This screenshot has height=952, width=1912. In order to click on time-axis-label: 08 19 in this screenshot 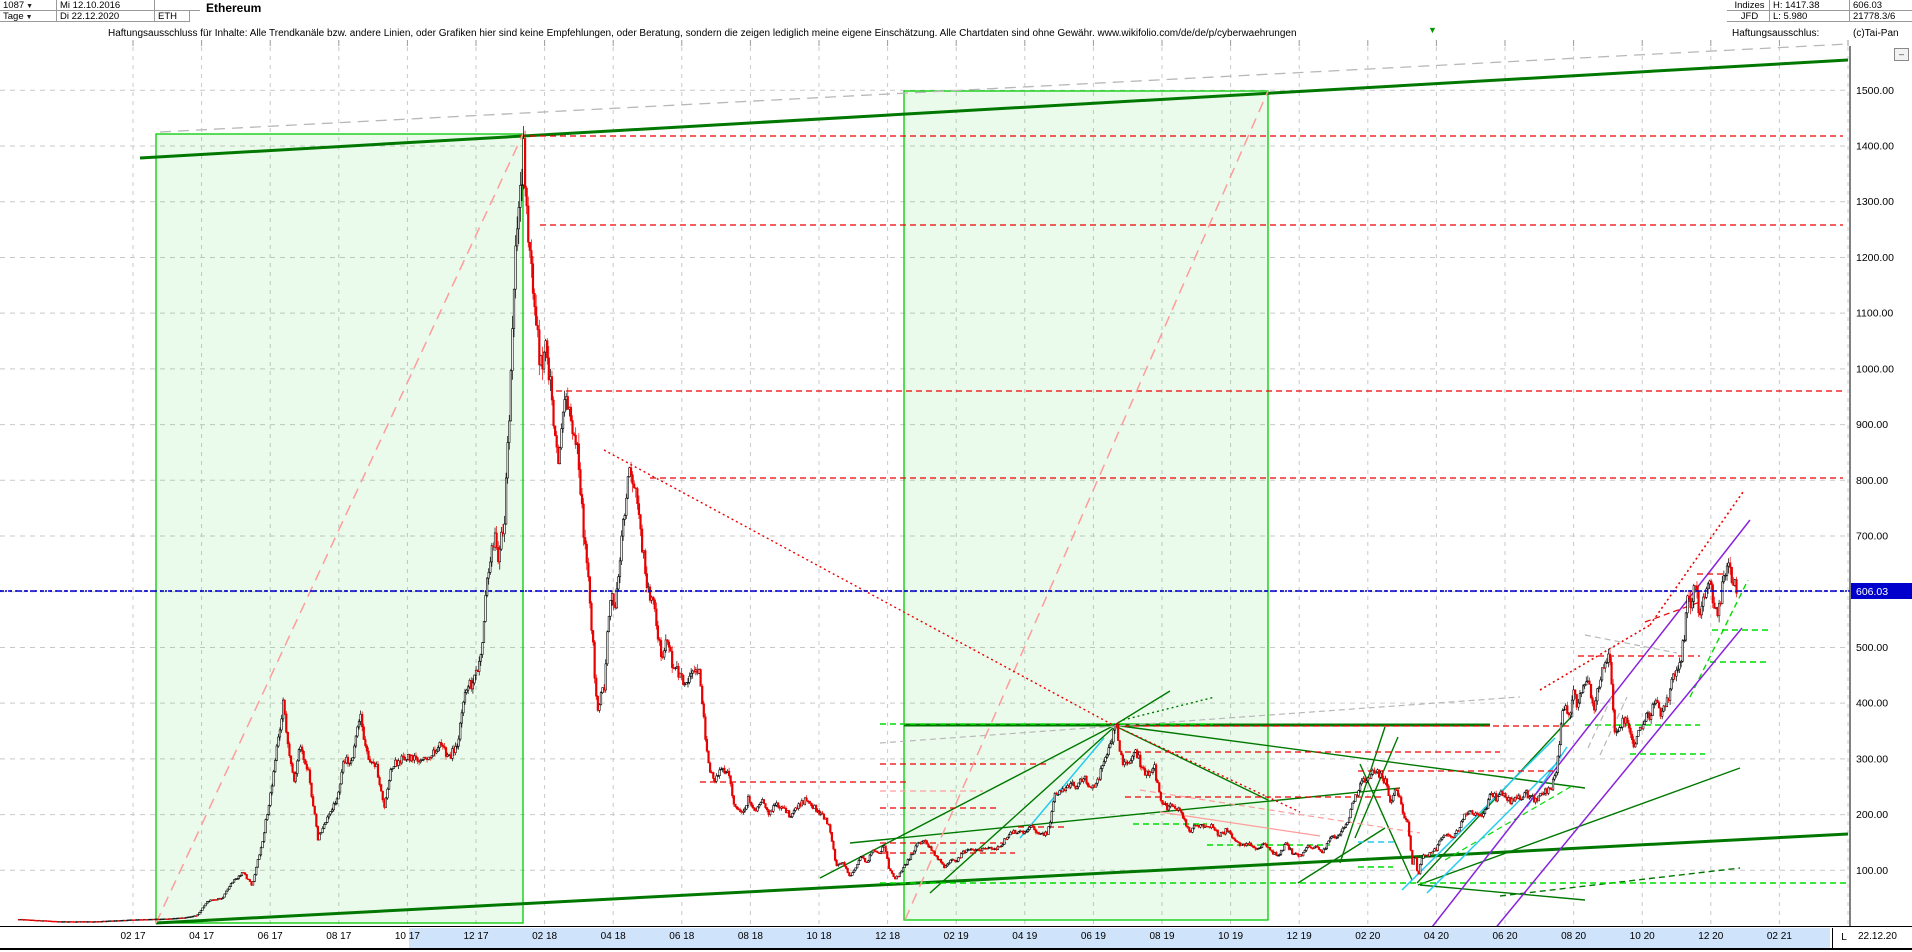, I will do `click(1162, 936)`.